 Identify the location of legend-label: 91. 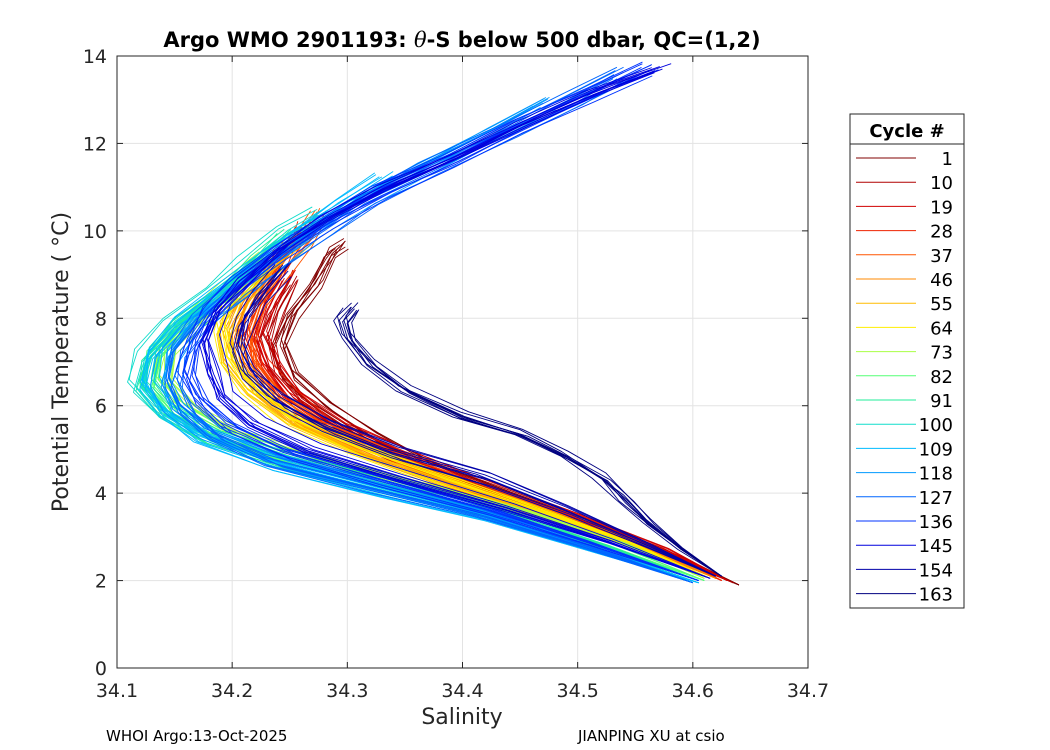
(941, 401).